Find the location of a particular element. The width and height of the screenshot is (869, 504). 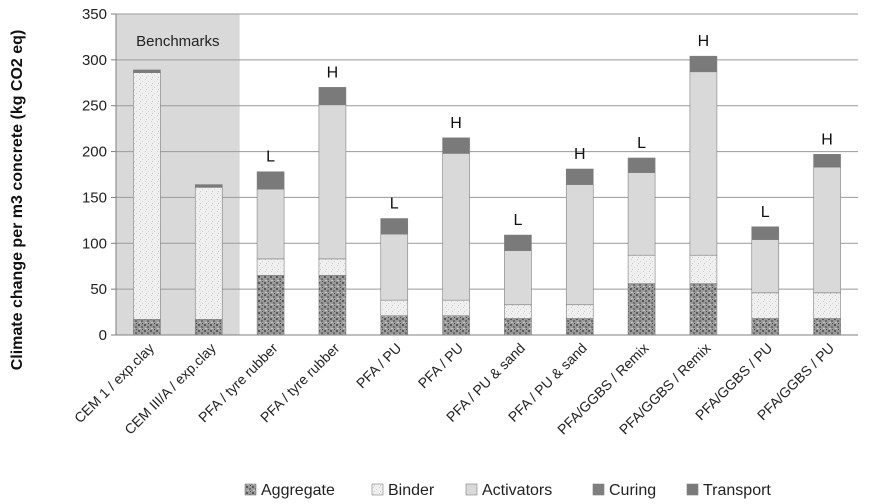

y-tick-label: 250 is located at coordinates (94, 106).